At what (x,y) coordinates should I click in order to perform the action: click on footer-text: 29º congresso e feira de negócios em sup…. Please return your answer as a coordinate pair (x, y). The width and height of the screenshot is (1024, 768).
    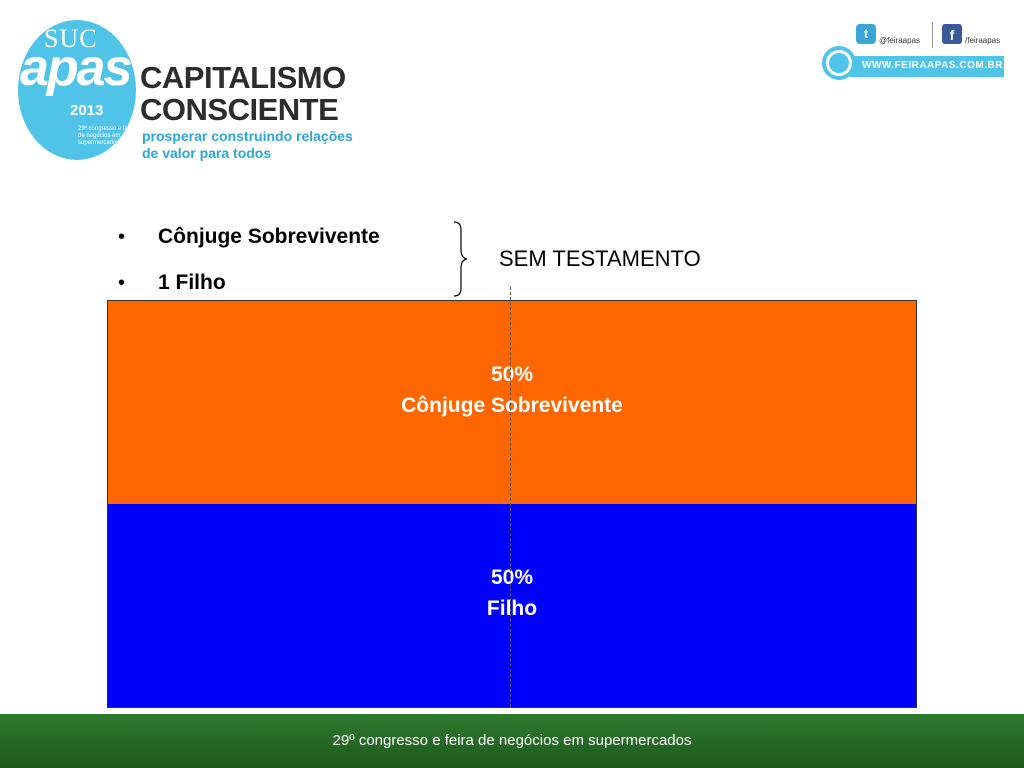
    Looking at the image, I should click on (512, 740).